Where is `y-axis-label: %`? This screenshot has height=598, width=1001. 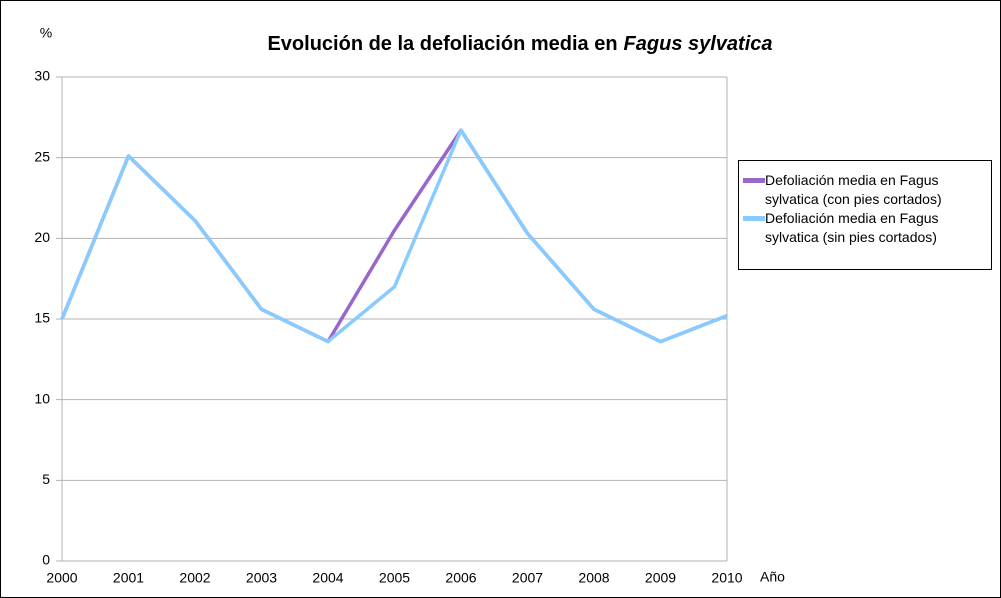 y-axis-label: % is located at coordinates (46, 33).